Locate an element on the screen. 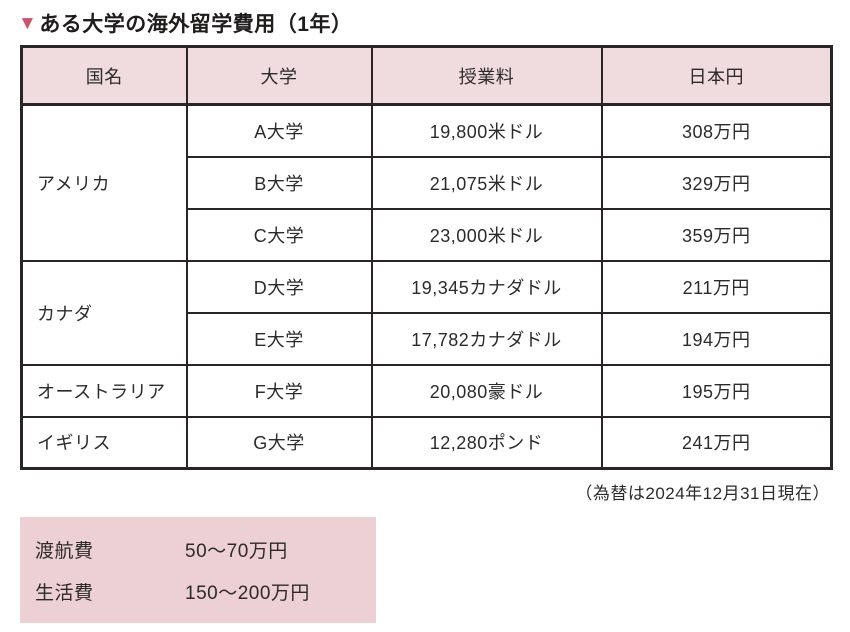 This screenshot has height=632, width=850. tuition-cell: 23,000米ドル is located at coordinates (486, 234).